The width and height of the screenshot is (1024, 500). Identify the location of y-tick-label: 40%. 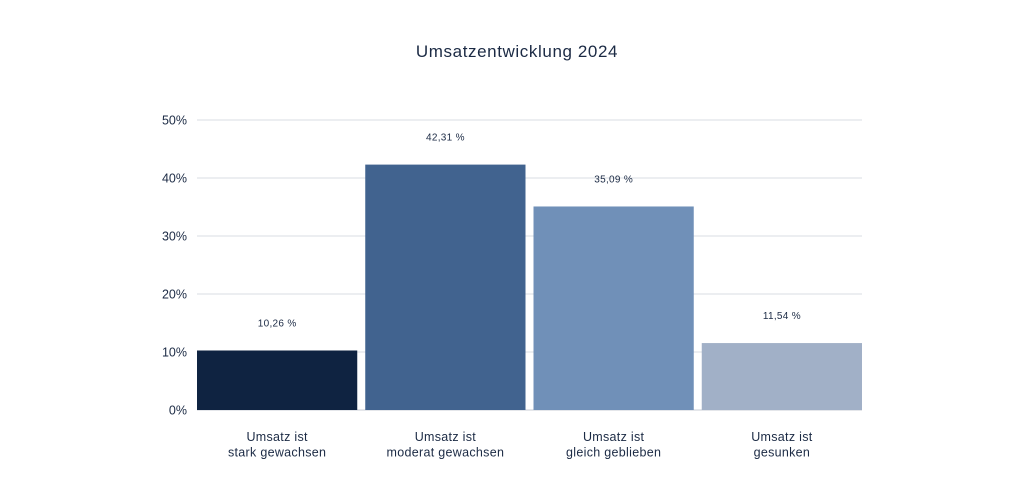
(174, 179).